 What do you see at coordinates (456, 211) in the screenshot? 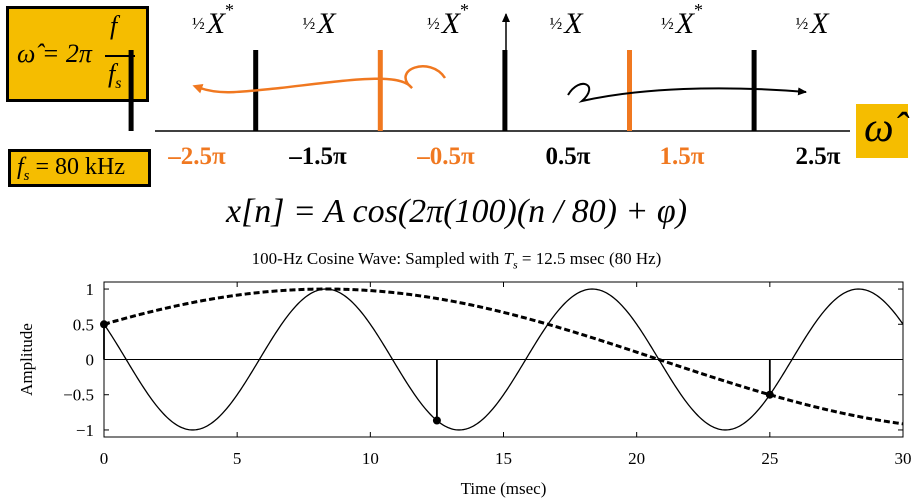
I see `signal-equation: x[n] = A cos(2π(100)(n / 80) + φ)` at bounding box center [456, 211].